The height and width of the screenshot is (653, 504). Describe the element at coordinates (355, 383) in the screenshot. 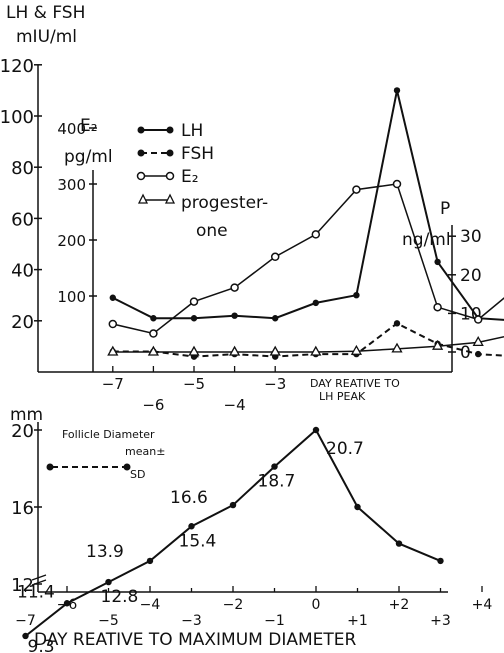

I see `top-xlabel-line1: DAY REATIVE TO` at that location.